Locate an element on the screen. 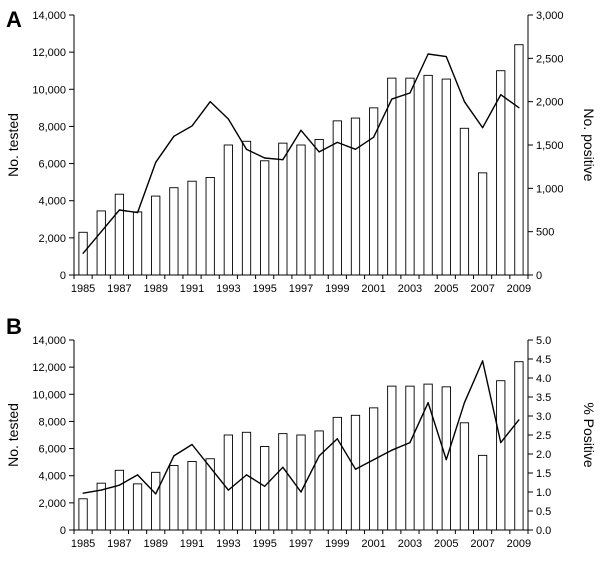  left-tick-label: 12,000 is located at coordinates (49, 368).